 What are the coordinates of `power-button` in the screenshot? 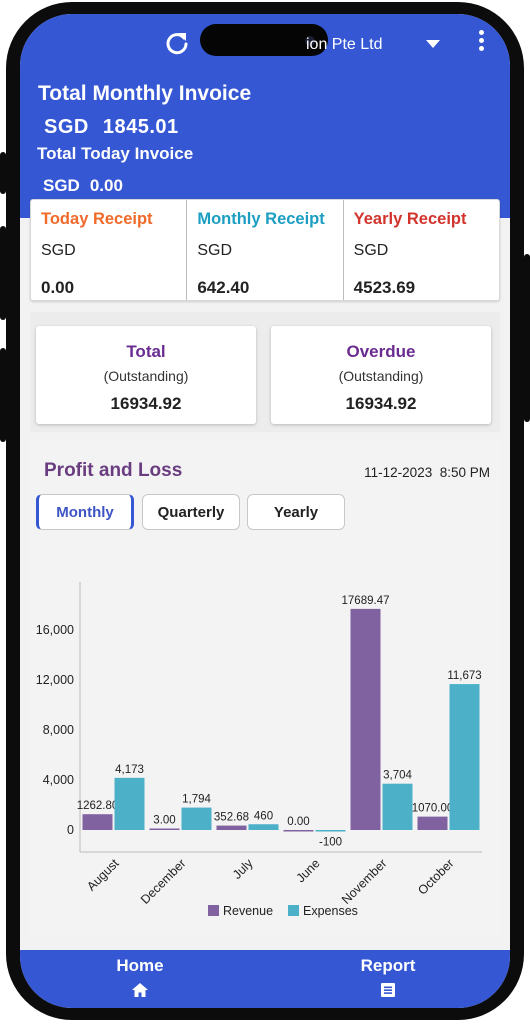 It's located at (527, 338).